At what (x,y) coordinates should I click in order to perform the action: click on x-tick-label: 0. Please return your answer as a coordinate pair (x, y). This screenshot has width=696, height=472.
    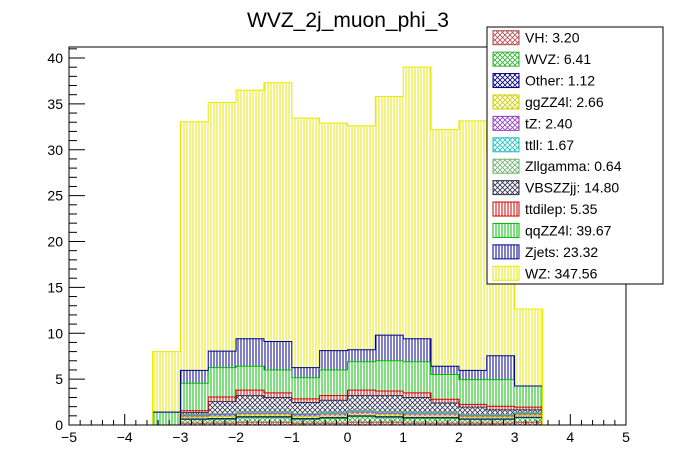
    Looking at the image, I should click on (348, 437).